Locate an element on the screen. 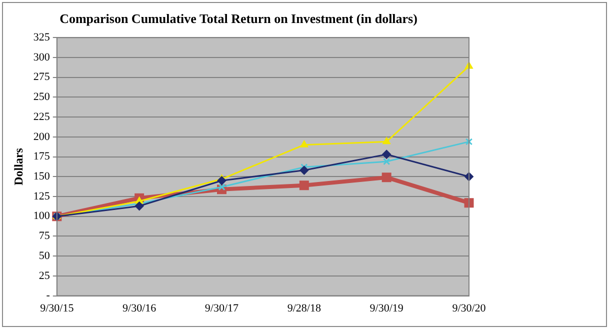 The width and height of the screenshot is (611, 331). y-tick-label: 125 is located at coordinates (41, 196).